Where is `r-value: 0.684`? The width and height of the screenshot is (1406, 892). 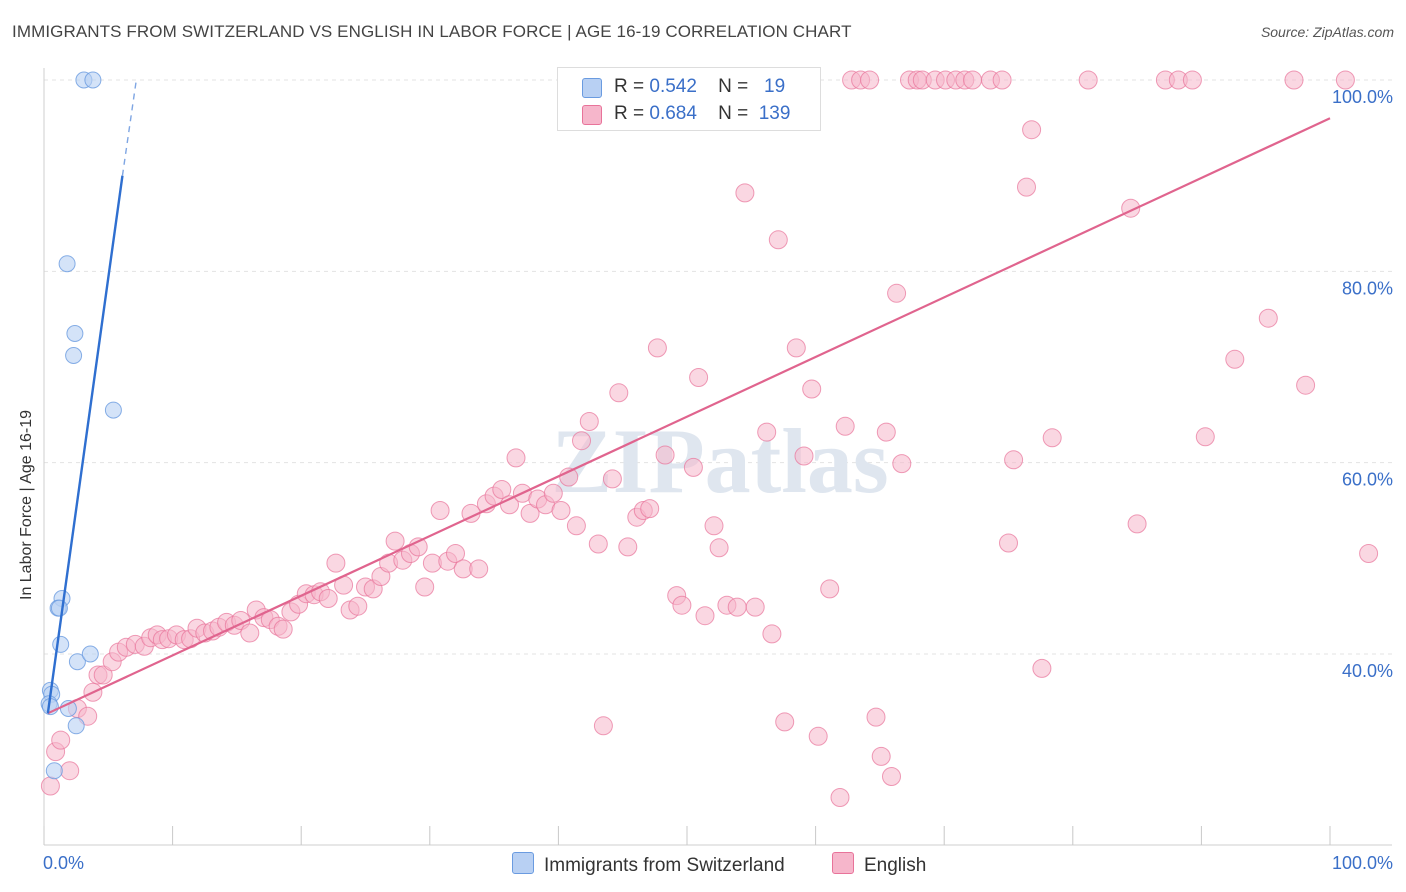 r-value: 0.684 is located at coordinates (673, 113).